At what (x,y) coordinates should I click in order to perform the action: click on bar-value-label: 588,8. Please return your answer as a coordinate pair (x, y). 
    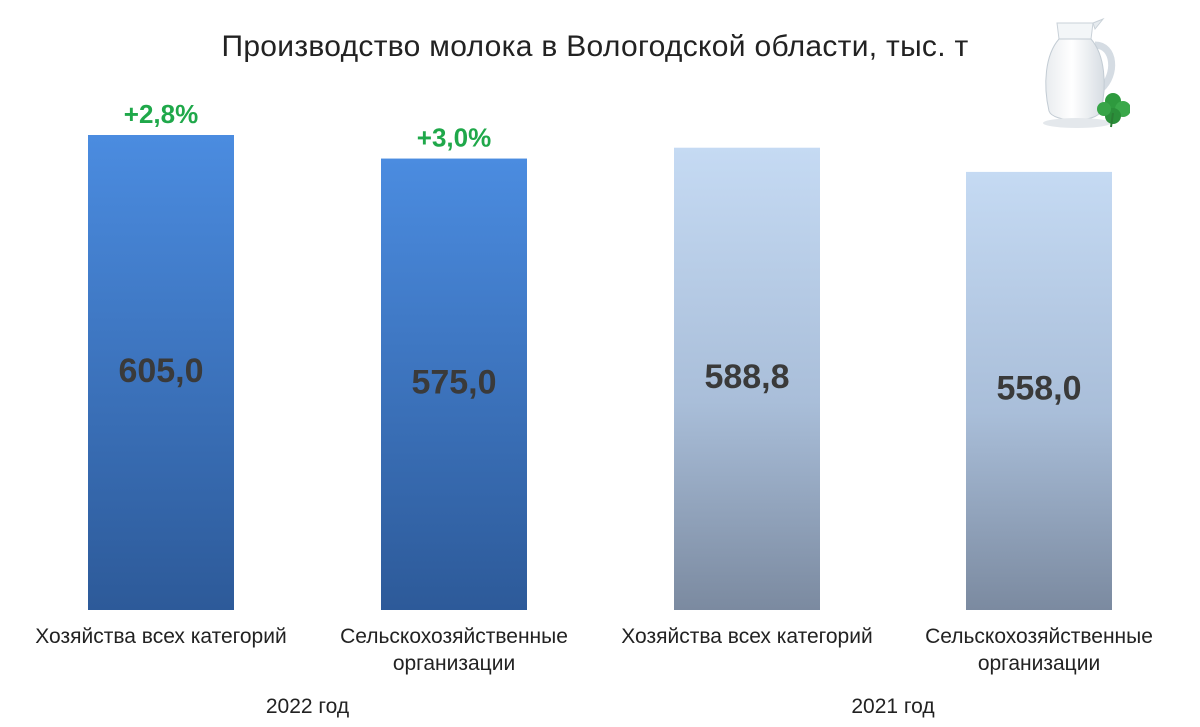
    Looking at the image, I should click on (746, 377).